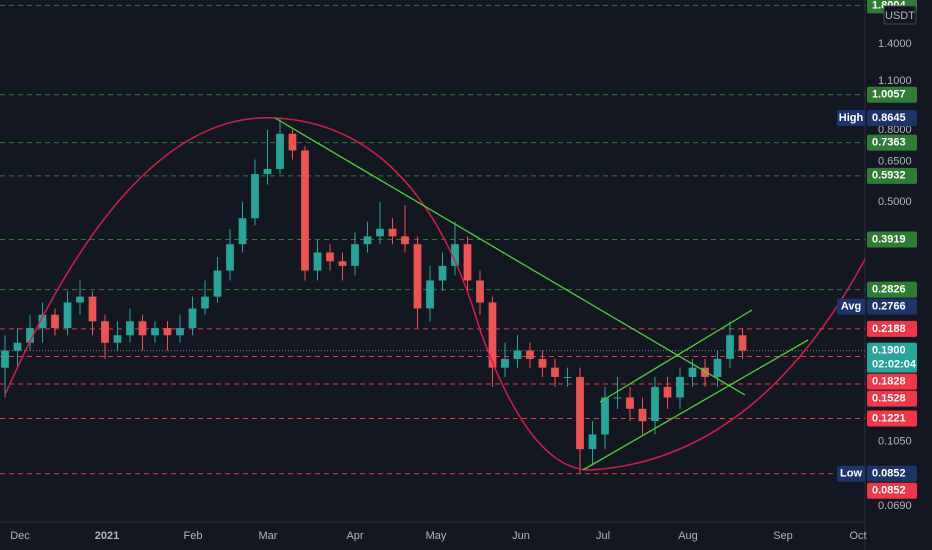 Image resolution: width=932 pixels, height=550 pixels. I want to click on x-tick-label: 2021, so click(107, 536).